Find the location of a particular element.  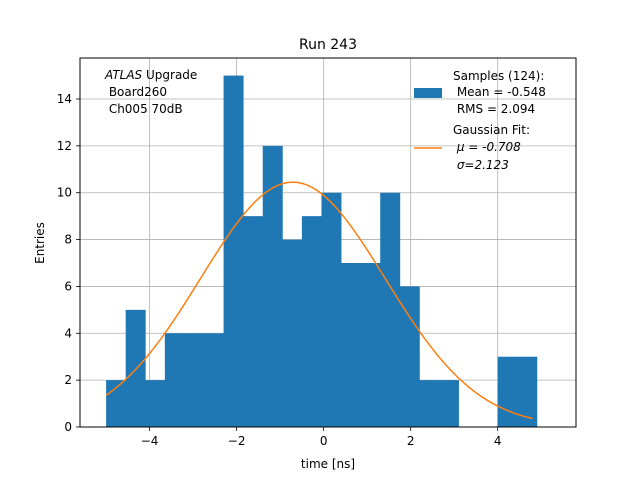

annotation-box: ATLAS Upgrade Board260 Ch005 70dB is located at coordinates (150, 92).